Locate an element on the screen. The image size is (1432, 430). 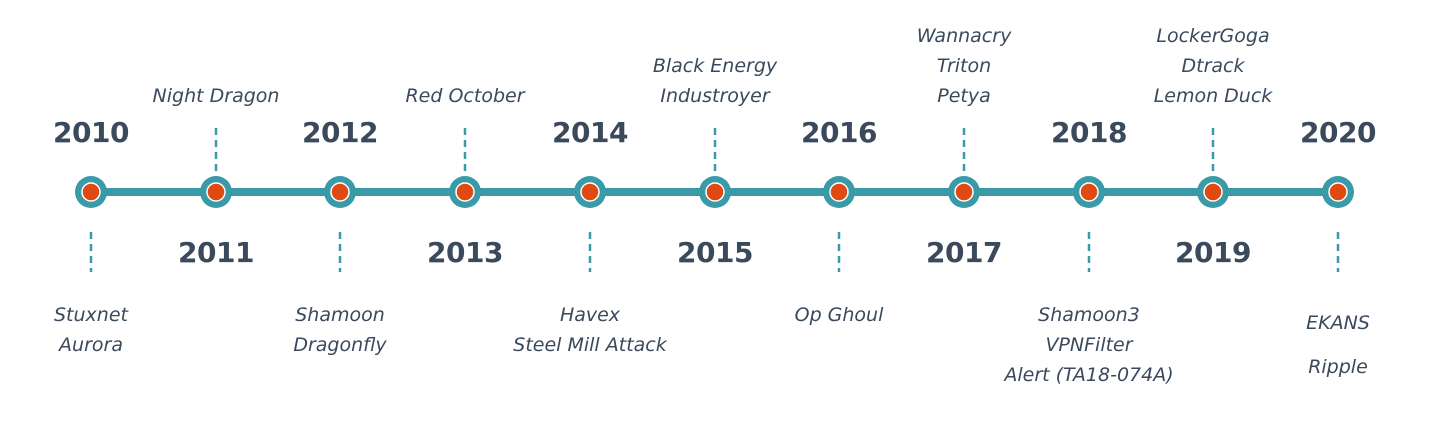
event-label: Black Energy is located at coordinates (715, 66).